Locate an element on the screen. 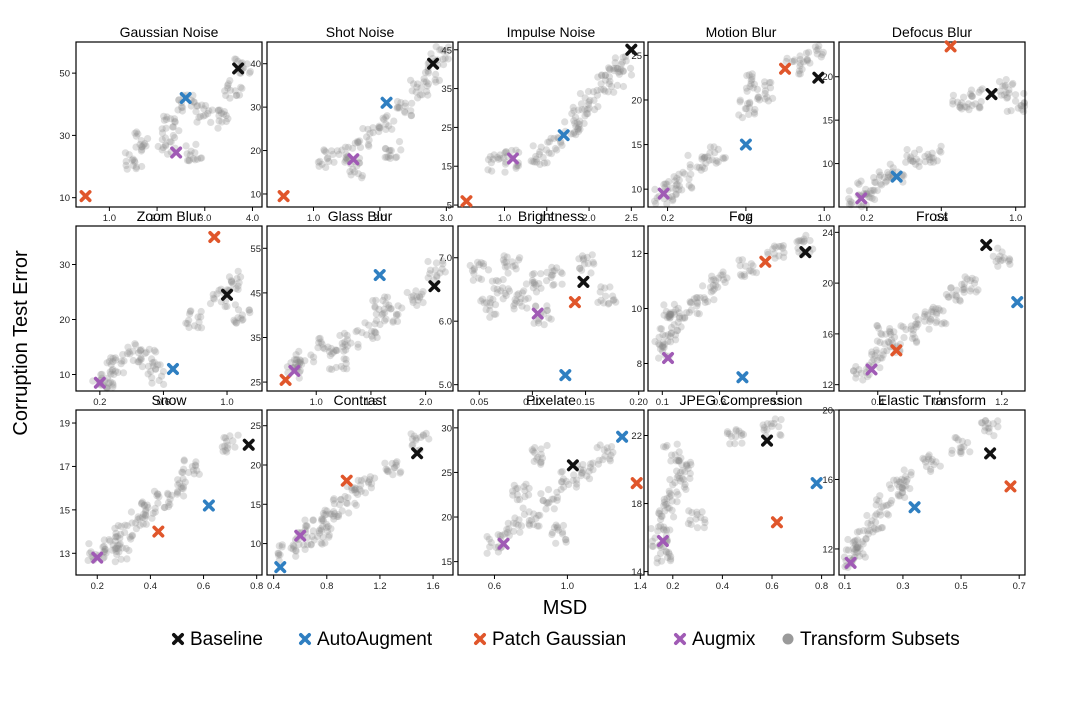 This screenshot has width=1081, height=710. augmix-marker is located at coordinates (512, 158).